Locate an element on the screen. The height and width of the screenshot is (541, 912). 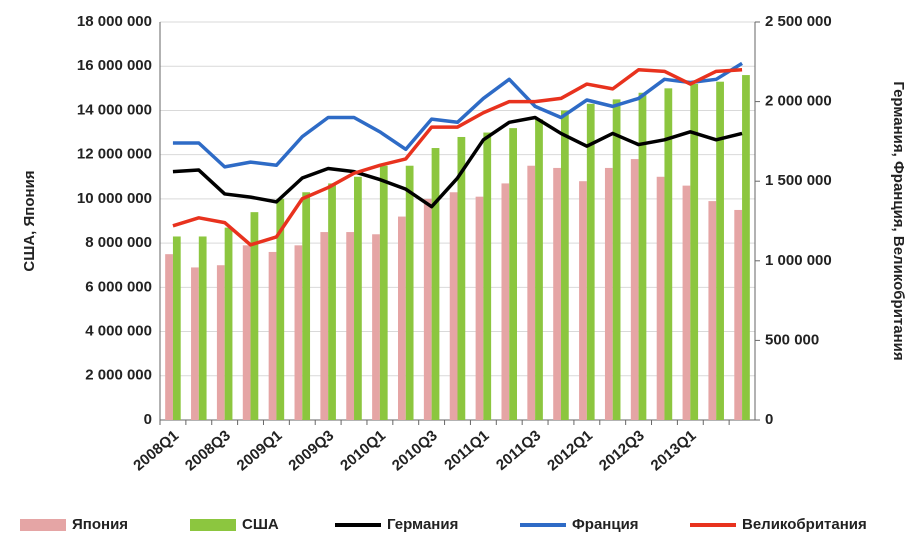
legend-label: Япония is located at coordinates (100, 524).